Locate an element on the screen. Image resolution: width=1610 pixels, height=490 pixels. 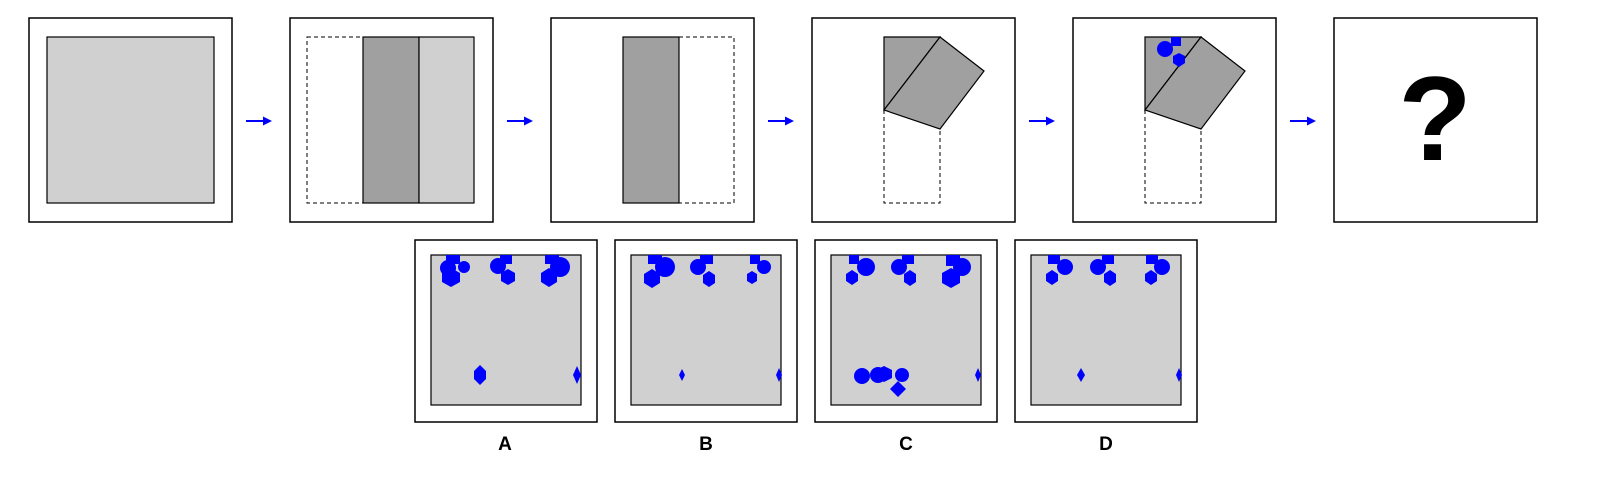
option-d: D is located at coordinates (1106, 347).